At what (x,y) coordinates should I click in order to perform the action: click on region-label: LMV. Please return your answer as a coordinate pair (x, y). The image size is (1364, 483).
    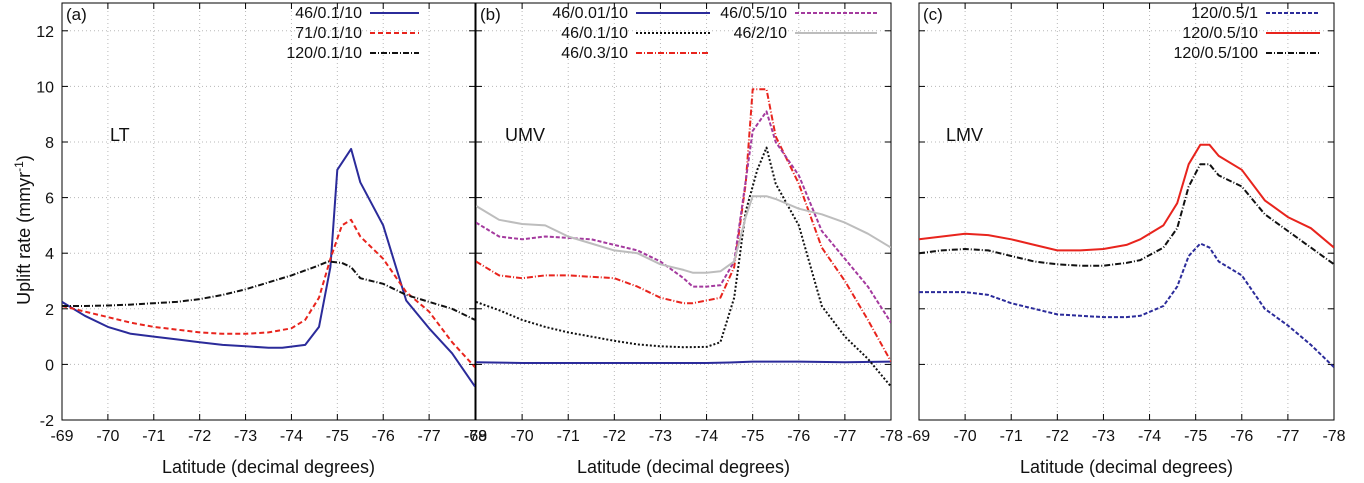
    Looking at the image, I should click on (964, 135).